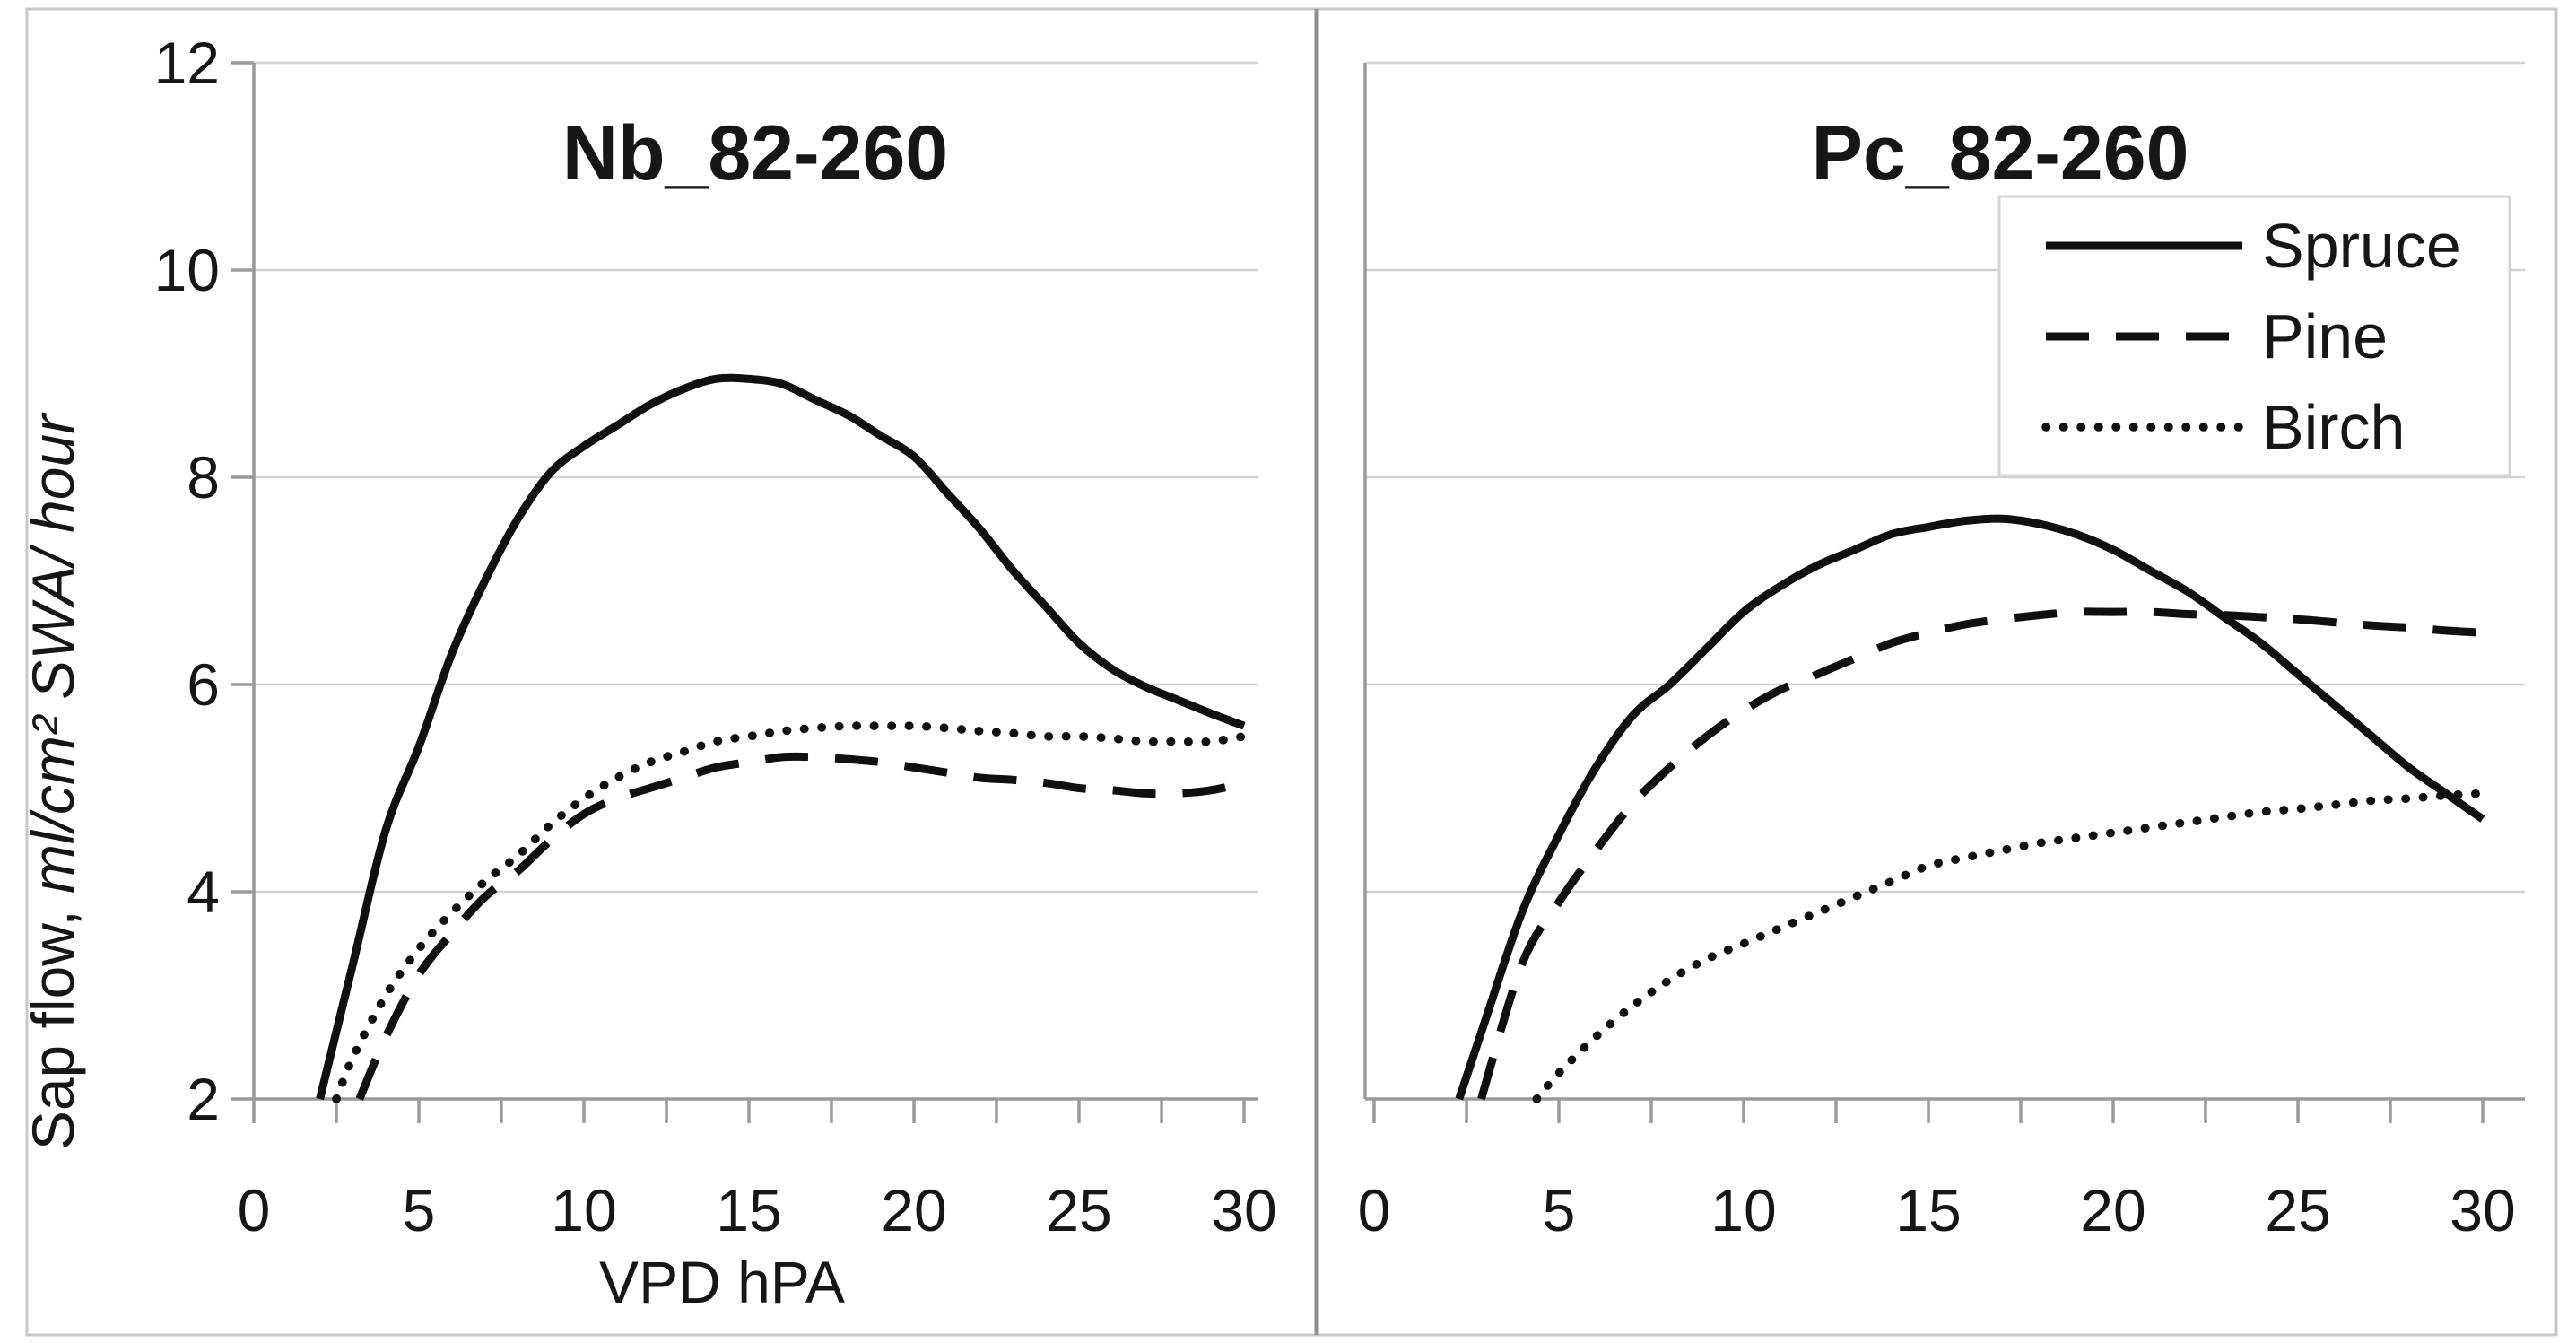  What do you see at coordinates (722, 1282) in the screenshot?
I see `x-axis-title: VPD hPA` at bounding box center [722, 1282].